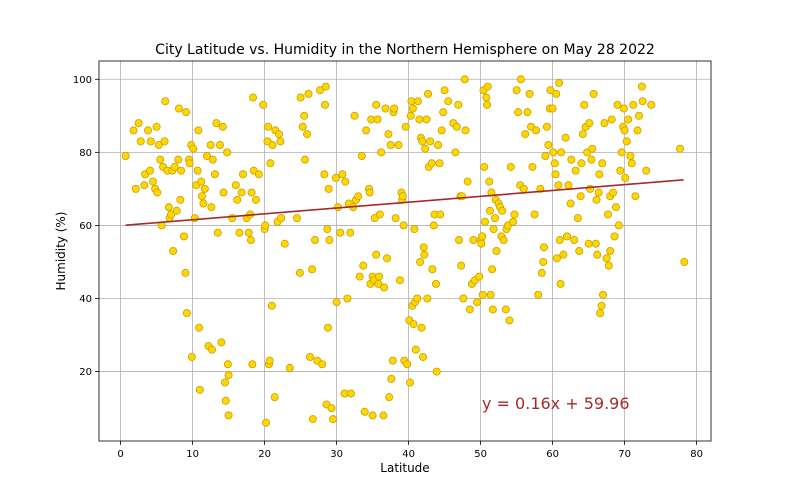 The image size is (792, 504). What do you see at coordinates (556, 403) in the screenshot?
I see `regression-equation: y = 0.16x + 59.96` at bounding box center [556, 403].